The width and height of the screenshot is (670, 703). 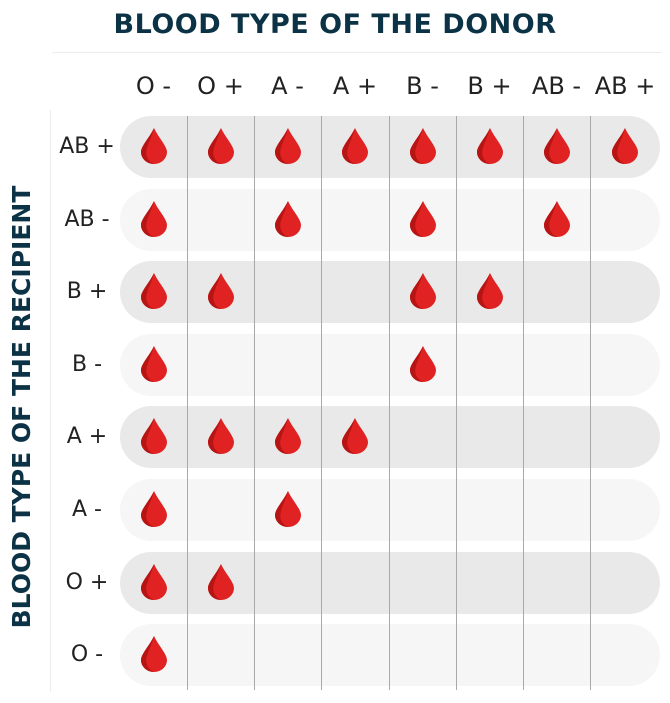 I want to click on recipient-row-label: AB -, so click(x=87, y=219).